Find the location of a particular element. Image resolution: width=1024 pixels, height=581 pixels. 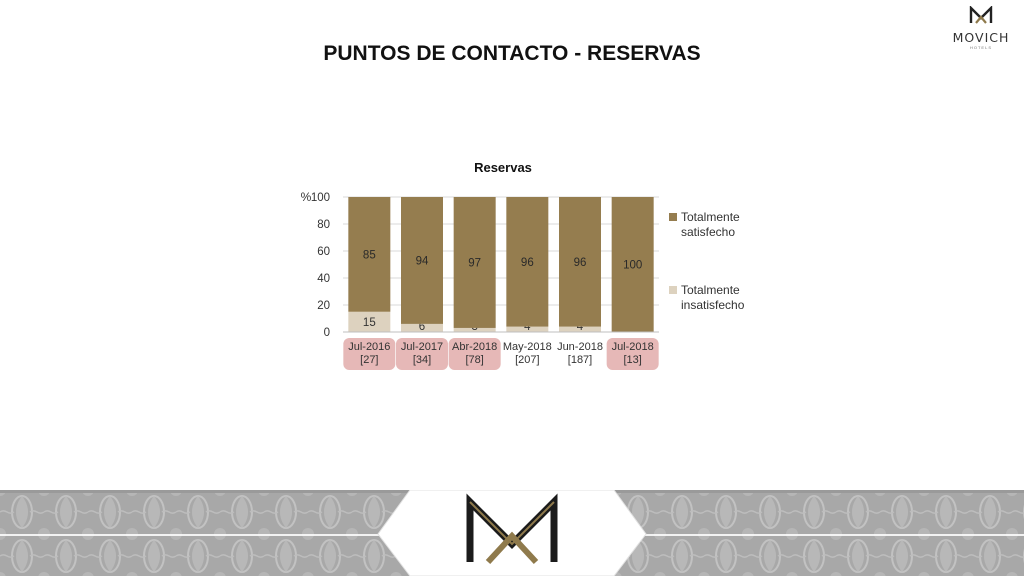

x-tick-label: Jun-2018 is located at coordinates (580, 347).